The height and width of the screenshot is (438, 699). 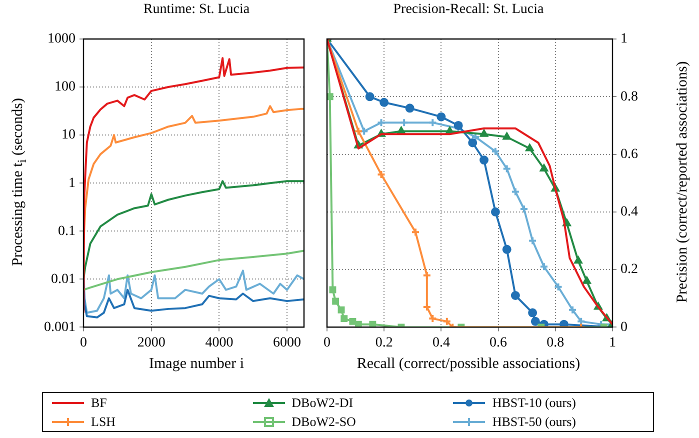 I want to click on y2-tick-label: 1, so click(x=624, y=39).